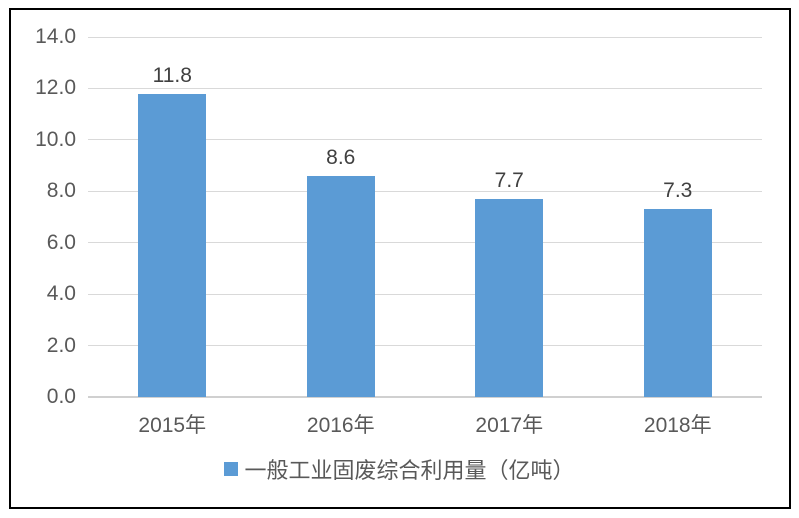 The image size is (799, 518). I want to click on x-axis-category-label: 2015年, so click(172, 425).